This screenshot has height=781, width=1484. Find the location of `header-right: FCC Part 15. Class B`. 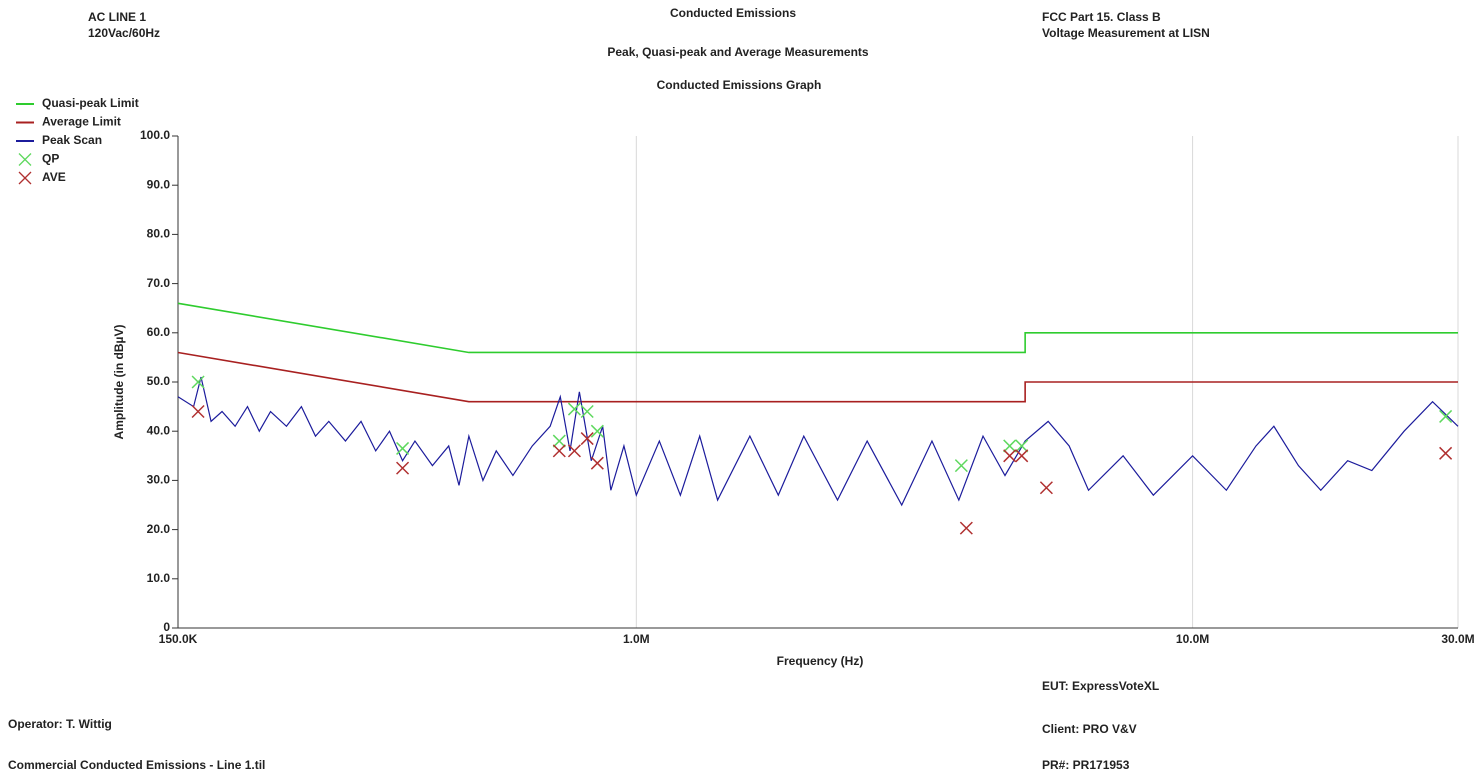

header-right: FCC Part 15. Class B is located at coordinates (1101, 17).